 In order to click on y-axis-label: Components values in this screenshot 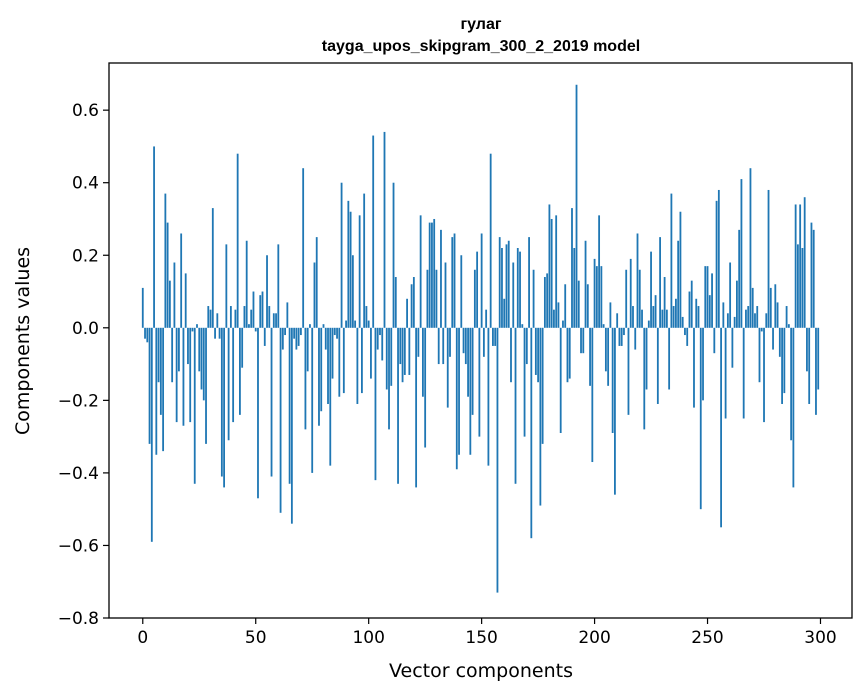, I will do `click(23, 341)`.